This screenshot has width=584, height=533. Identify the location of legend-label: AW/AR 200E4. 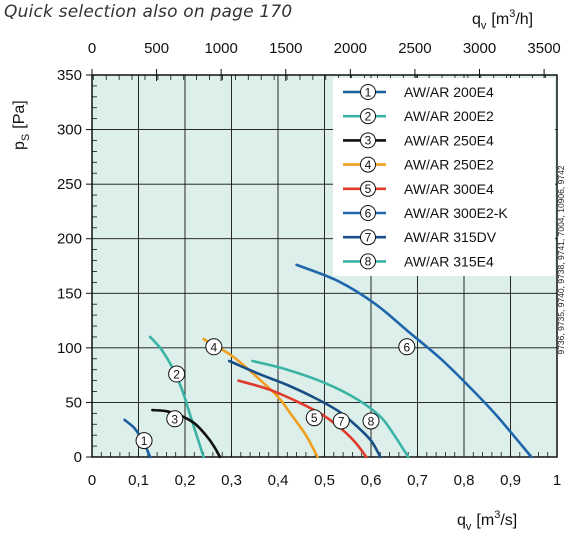
(449, 92).